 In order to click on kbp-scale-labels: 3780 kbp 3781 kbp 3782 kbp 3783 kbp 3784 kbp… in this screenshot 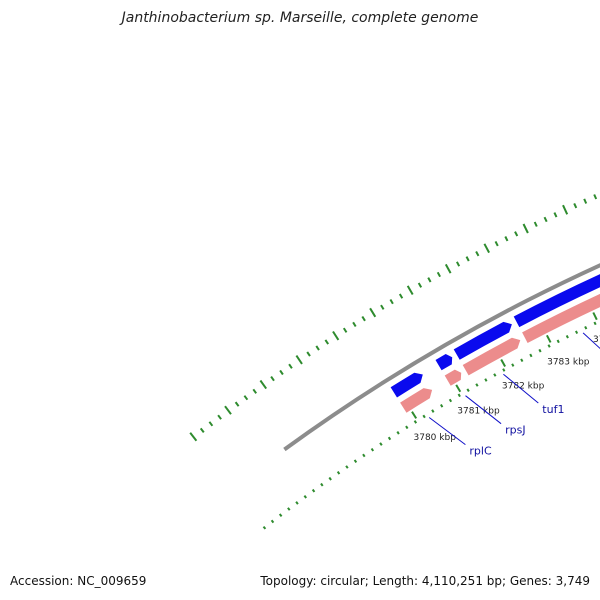, I will do `click(505, 377)`.